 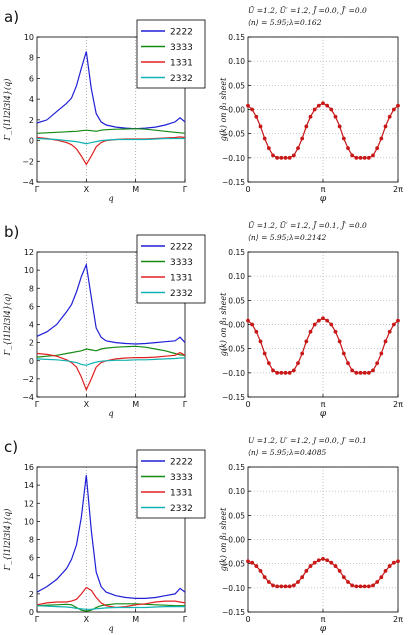 I want to click on legend-entry: 2222, so click(x=181, y=33).